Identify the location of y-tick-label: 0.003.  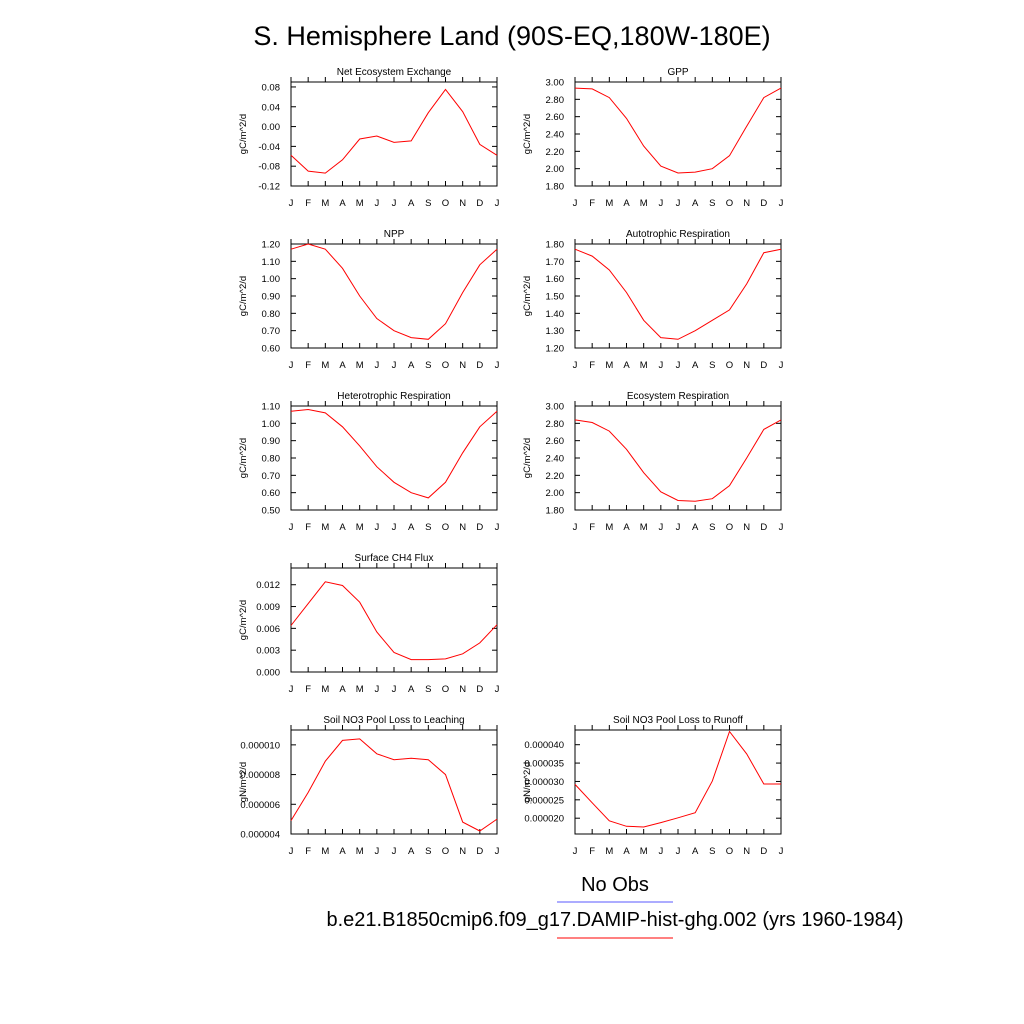
(268, 651).